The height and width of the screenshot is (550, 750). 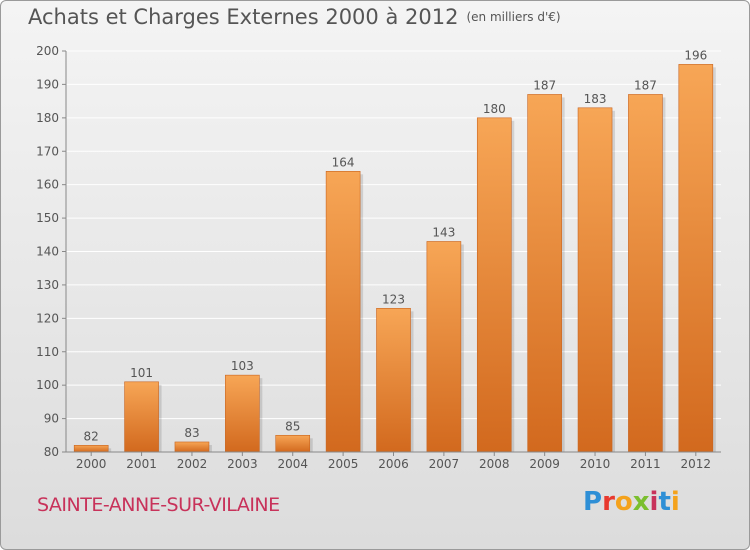 What do you see at coordinates (47, 318) in the screenshot?
I see `y-tick-label: 120` at bounding box center [47, 318].